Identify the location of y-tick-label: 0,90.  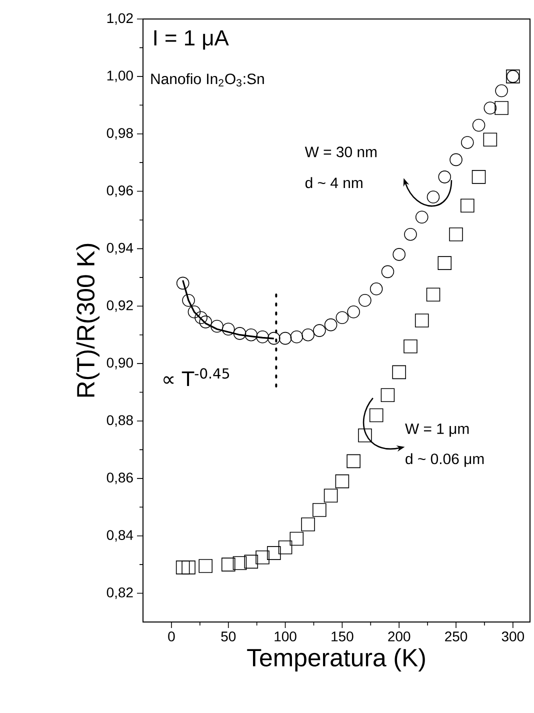
(119, 364).